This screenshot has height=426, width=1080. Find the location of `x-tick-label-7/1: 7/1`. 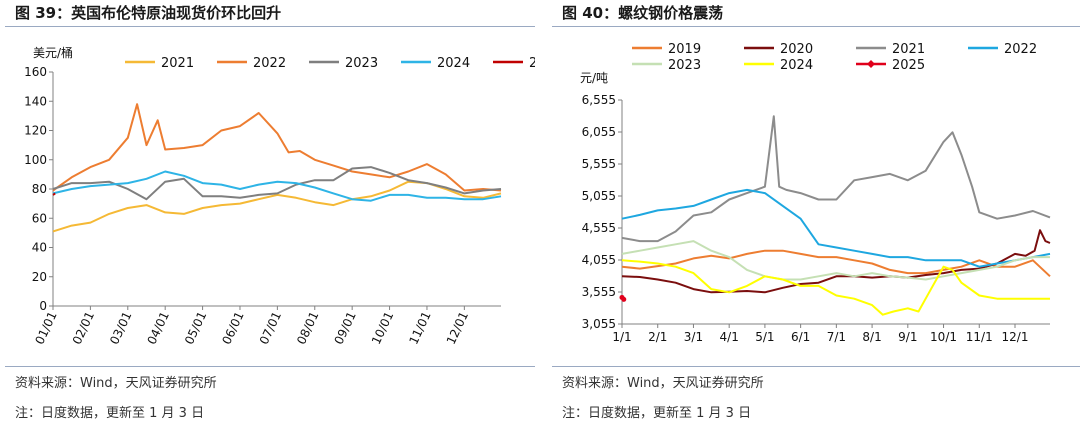

x-tick-label-7/1: 7/1 is located at coordinates (836, 337).